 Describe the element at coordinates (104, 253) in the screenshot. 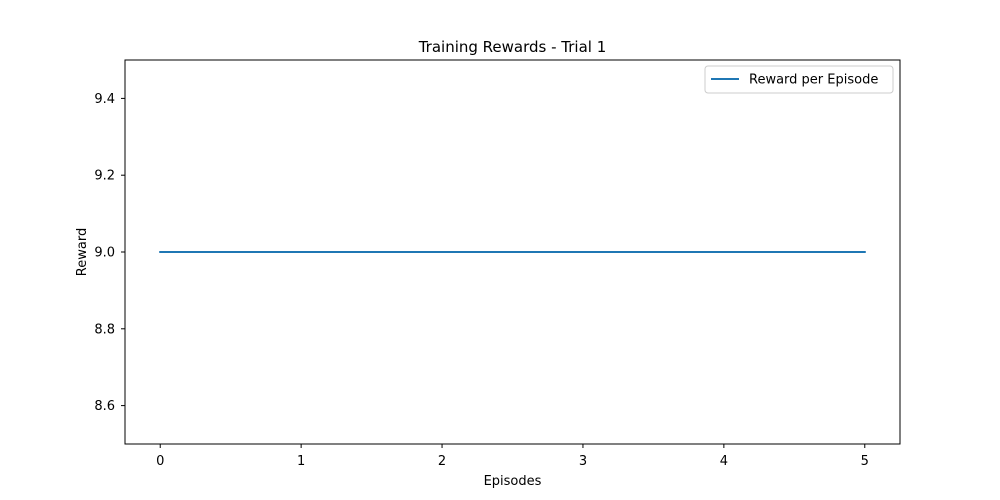

I see `y-tick-label: 9.0` at that location.